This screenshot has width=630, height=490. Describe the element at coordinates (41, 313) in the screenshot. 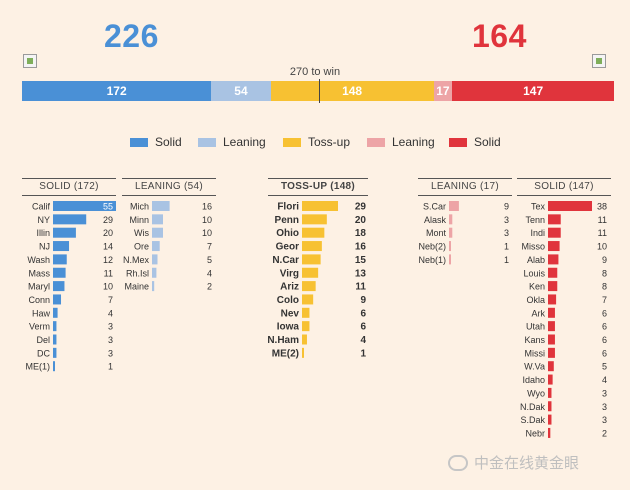

I see `state-label: Haw` at that location.